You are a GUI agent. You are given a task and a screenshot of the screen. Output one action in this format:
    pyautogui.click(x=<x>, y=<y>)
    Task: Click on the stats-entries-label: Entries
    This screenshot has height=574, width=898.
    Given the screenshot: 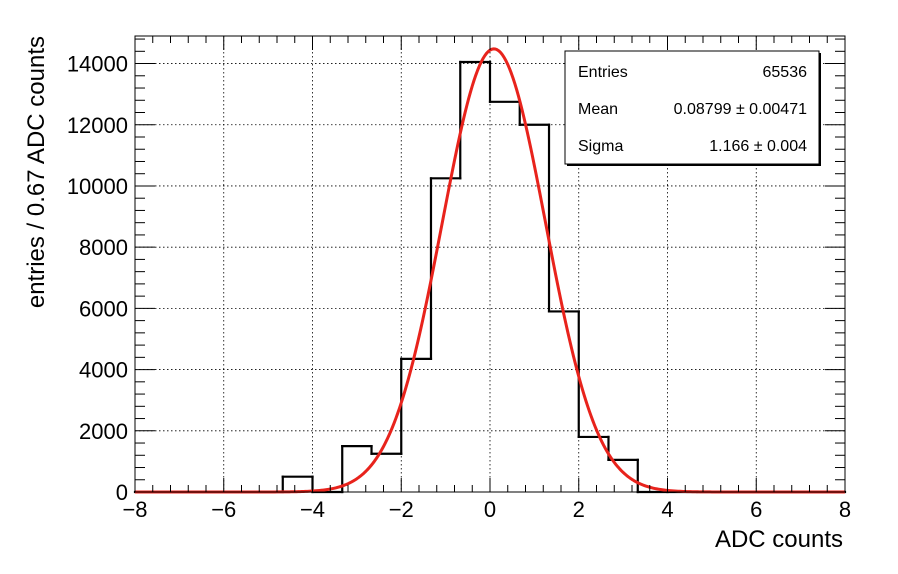 What is the action you would take?
    pyautogui.click(x=603, y=72)
    